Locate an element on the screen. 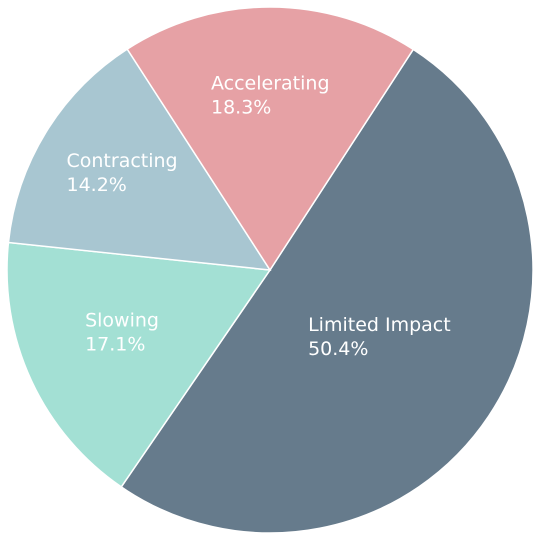 This screenshot has width=533, height=540. slice-value-slowing: 17.1% is located at coordinates (115, 344).